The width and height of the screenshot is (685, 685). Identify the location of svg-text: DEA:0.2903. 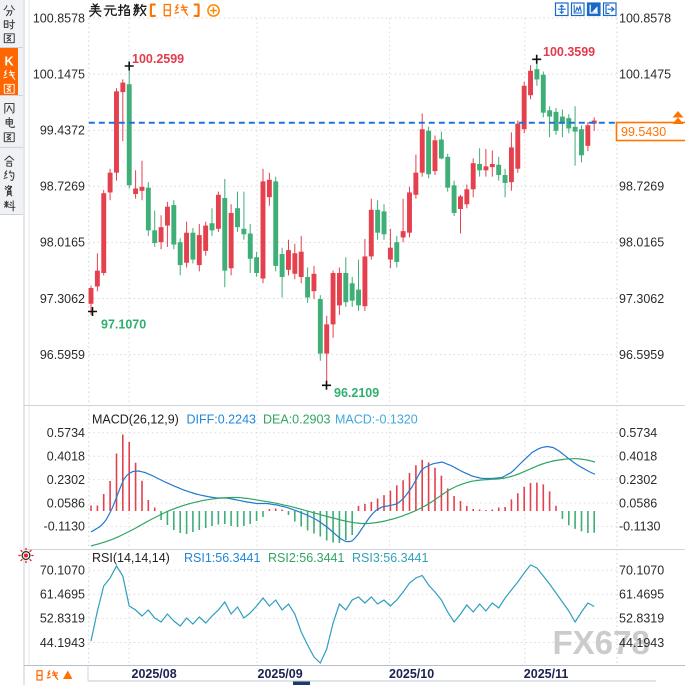
(296, 420).